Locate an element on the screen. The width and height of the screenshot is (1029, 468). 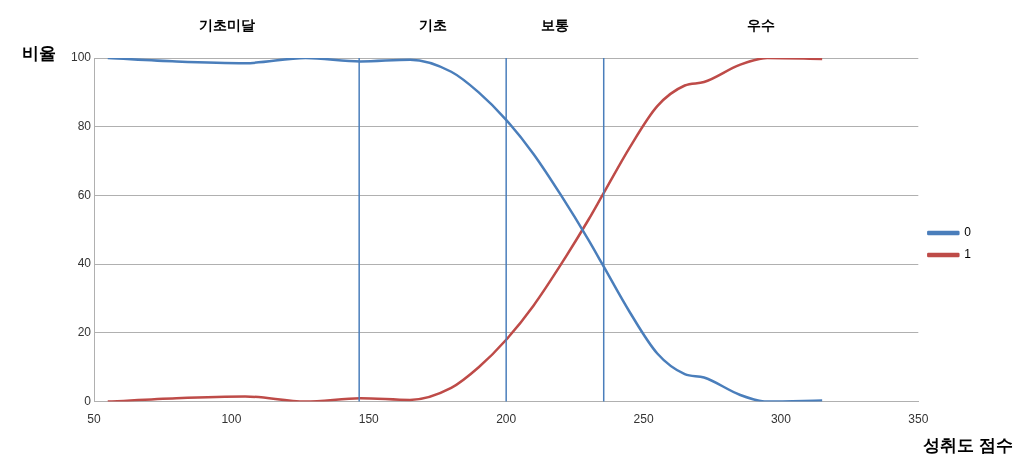
x-tick-label: 50 is located at coordinates (94, 419).